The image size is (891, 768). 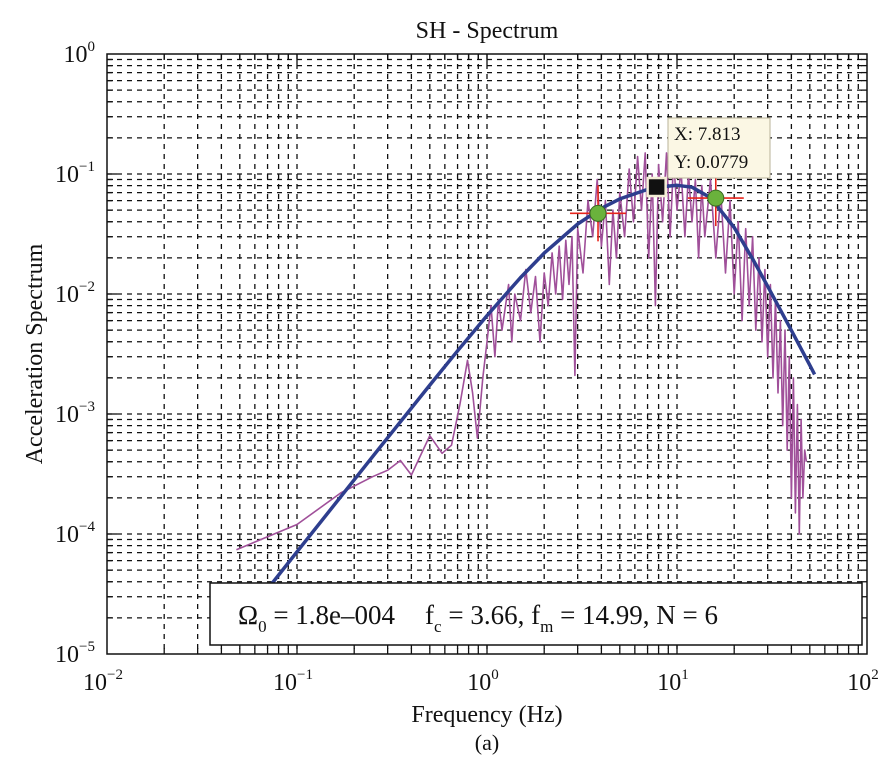 I want to click on fm-marker, so click(x=716, y=198).